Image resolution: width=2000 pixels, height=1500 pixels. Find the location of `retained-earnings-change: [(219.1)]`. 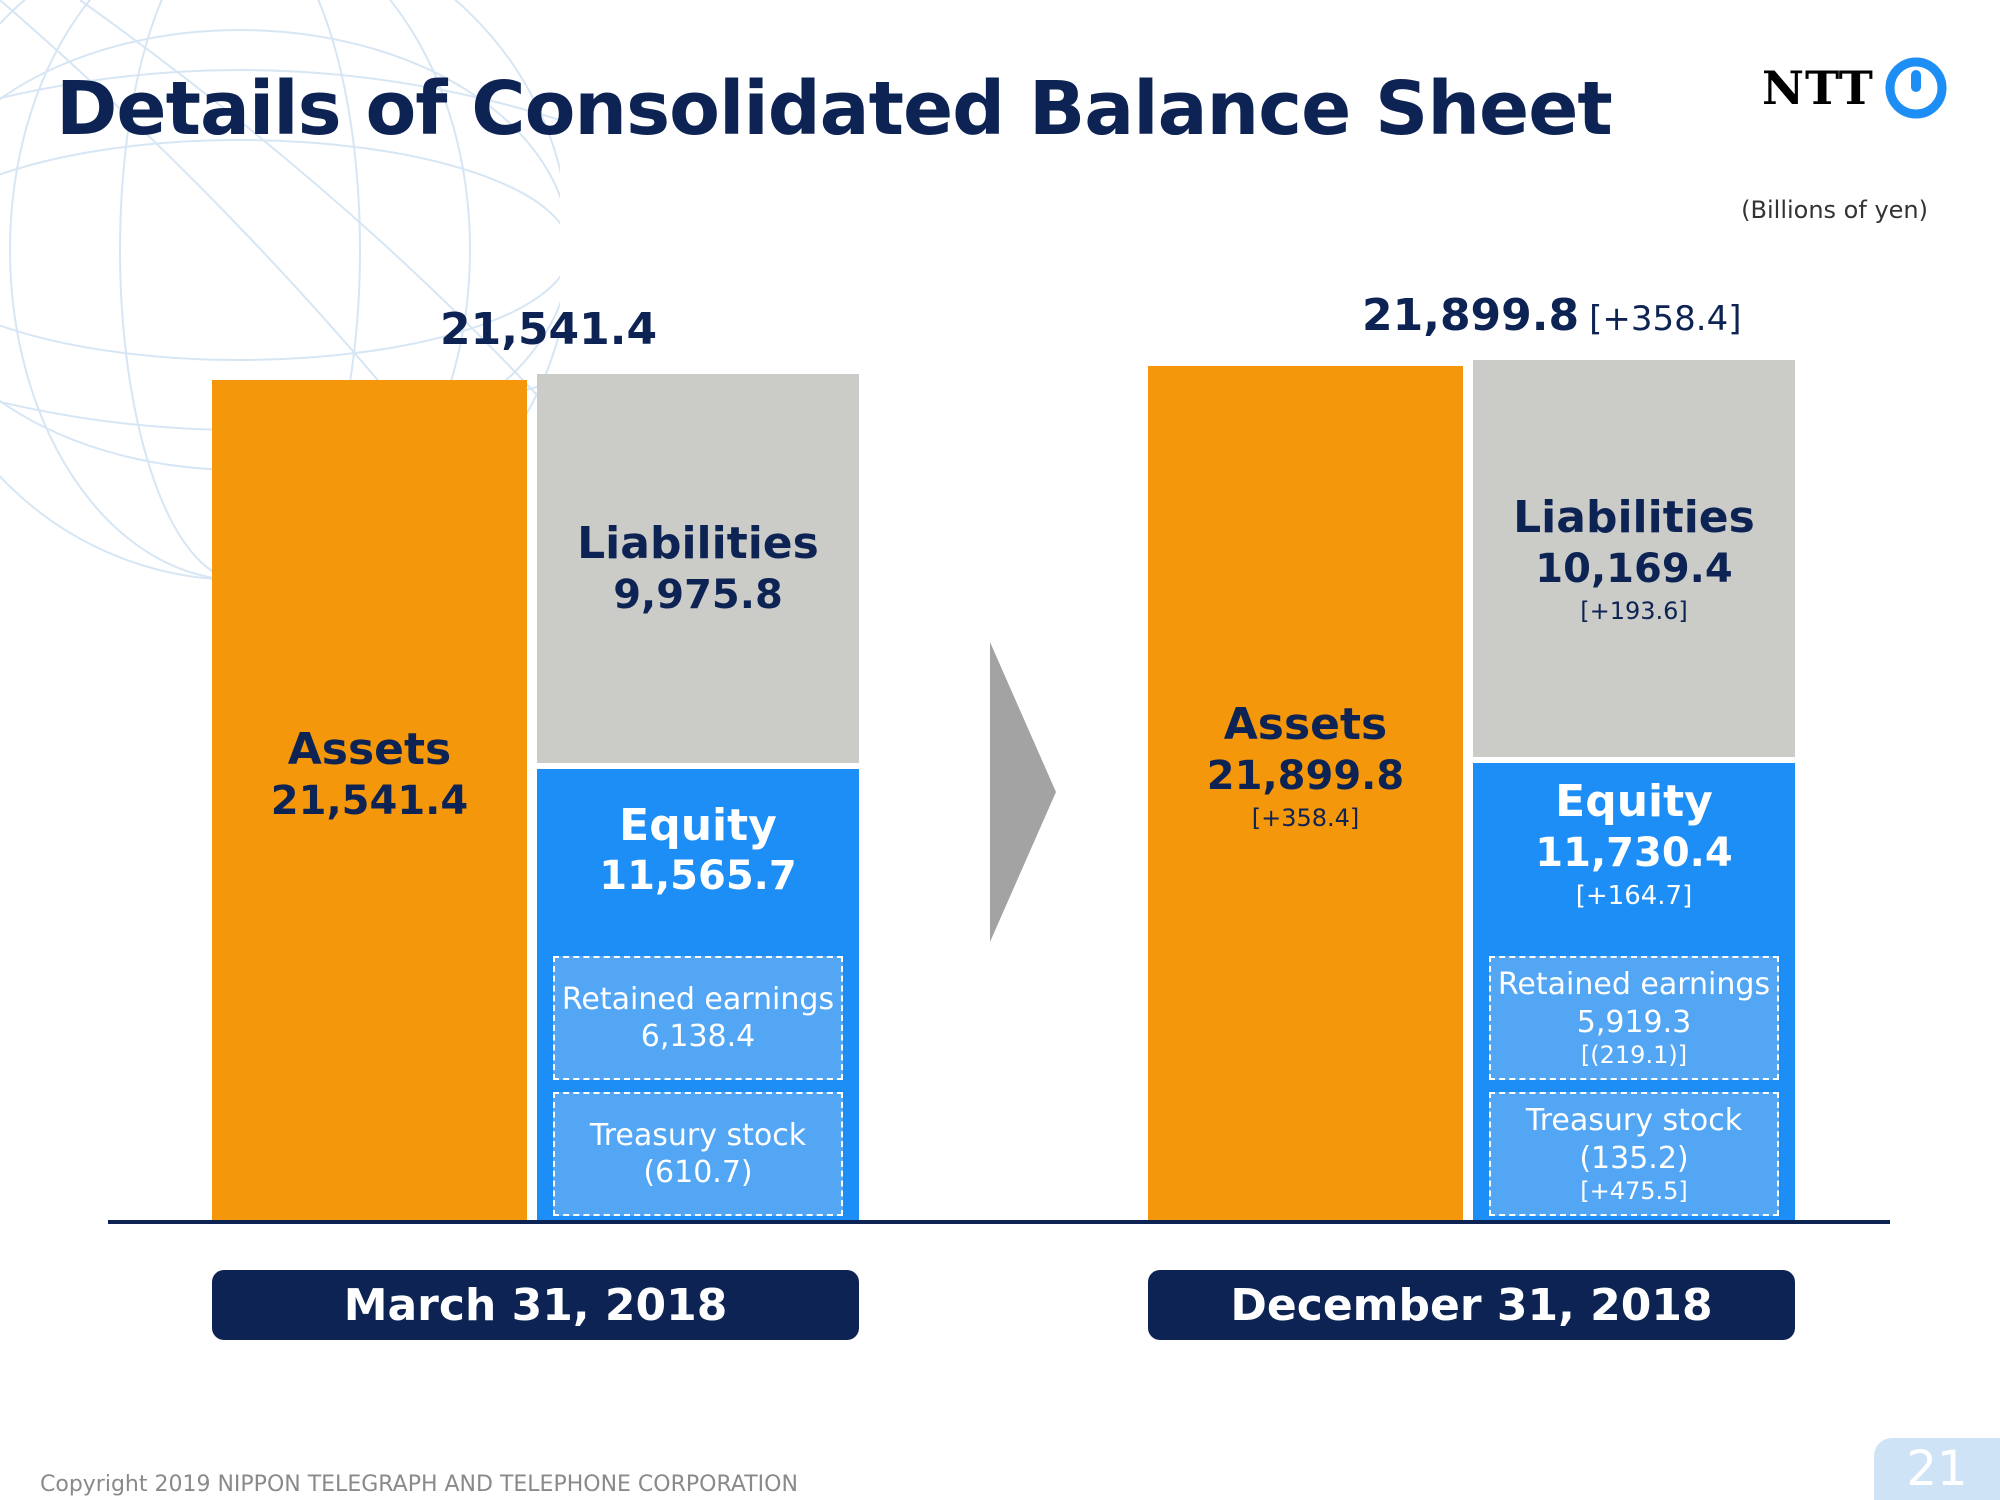

retained-earnings-change: [(219.1)] is located at coordinates (1634, 1055).